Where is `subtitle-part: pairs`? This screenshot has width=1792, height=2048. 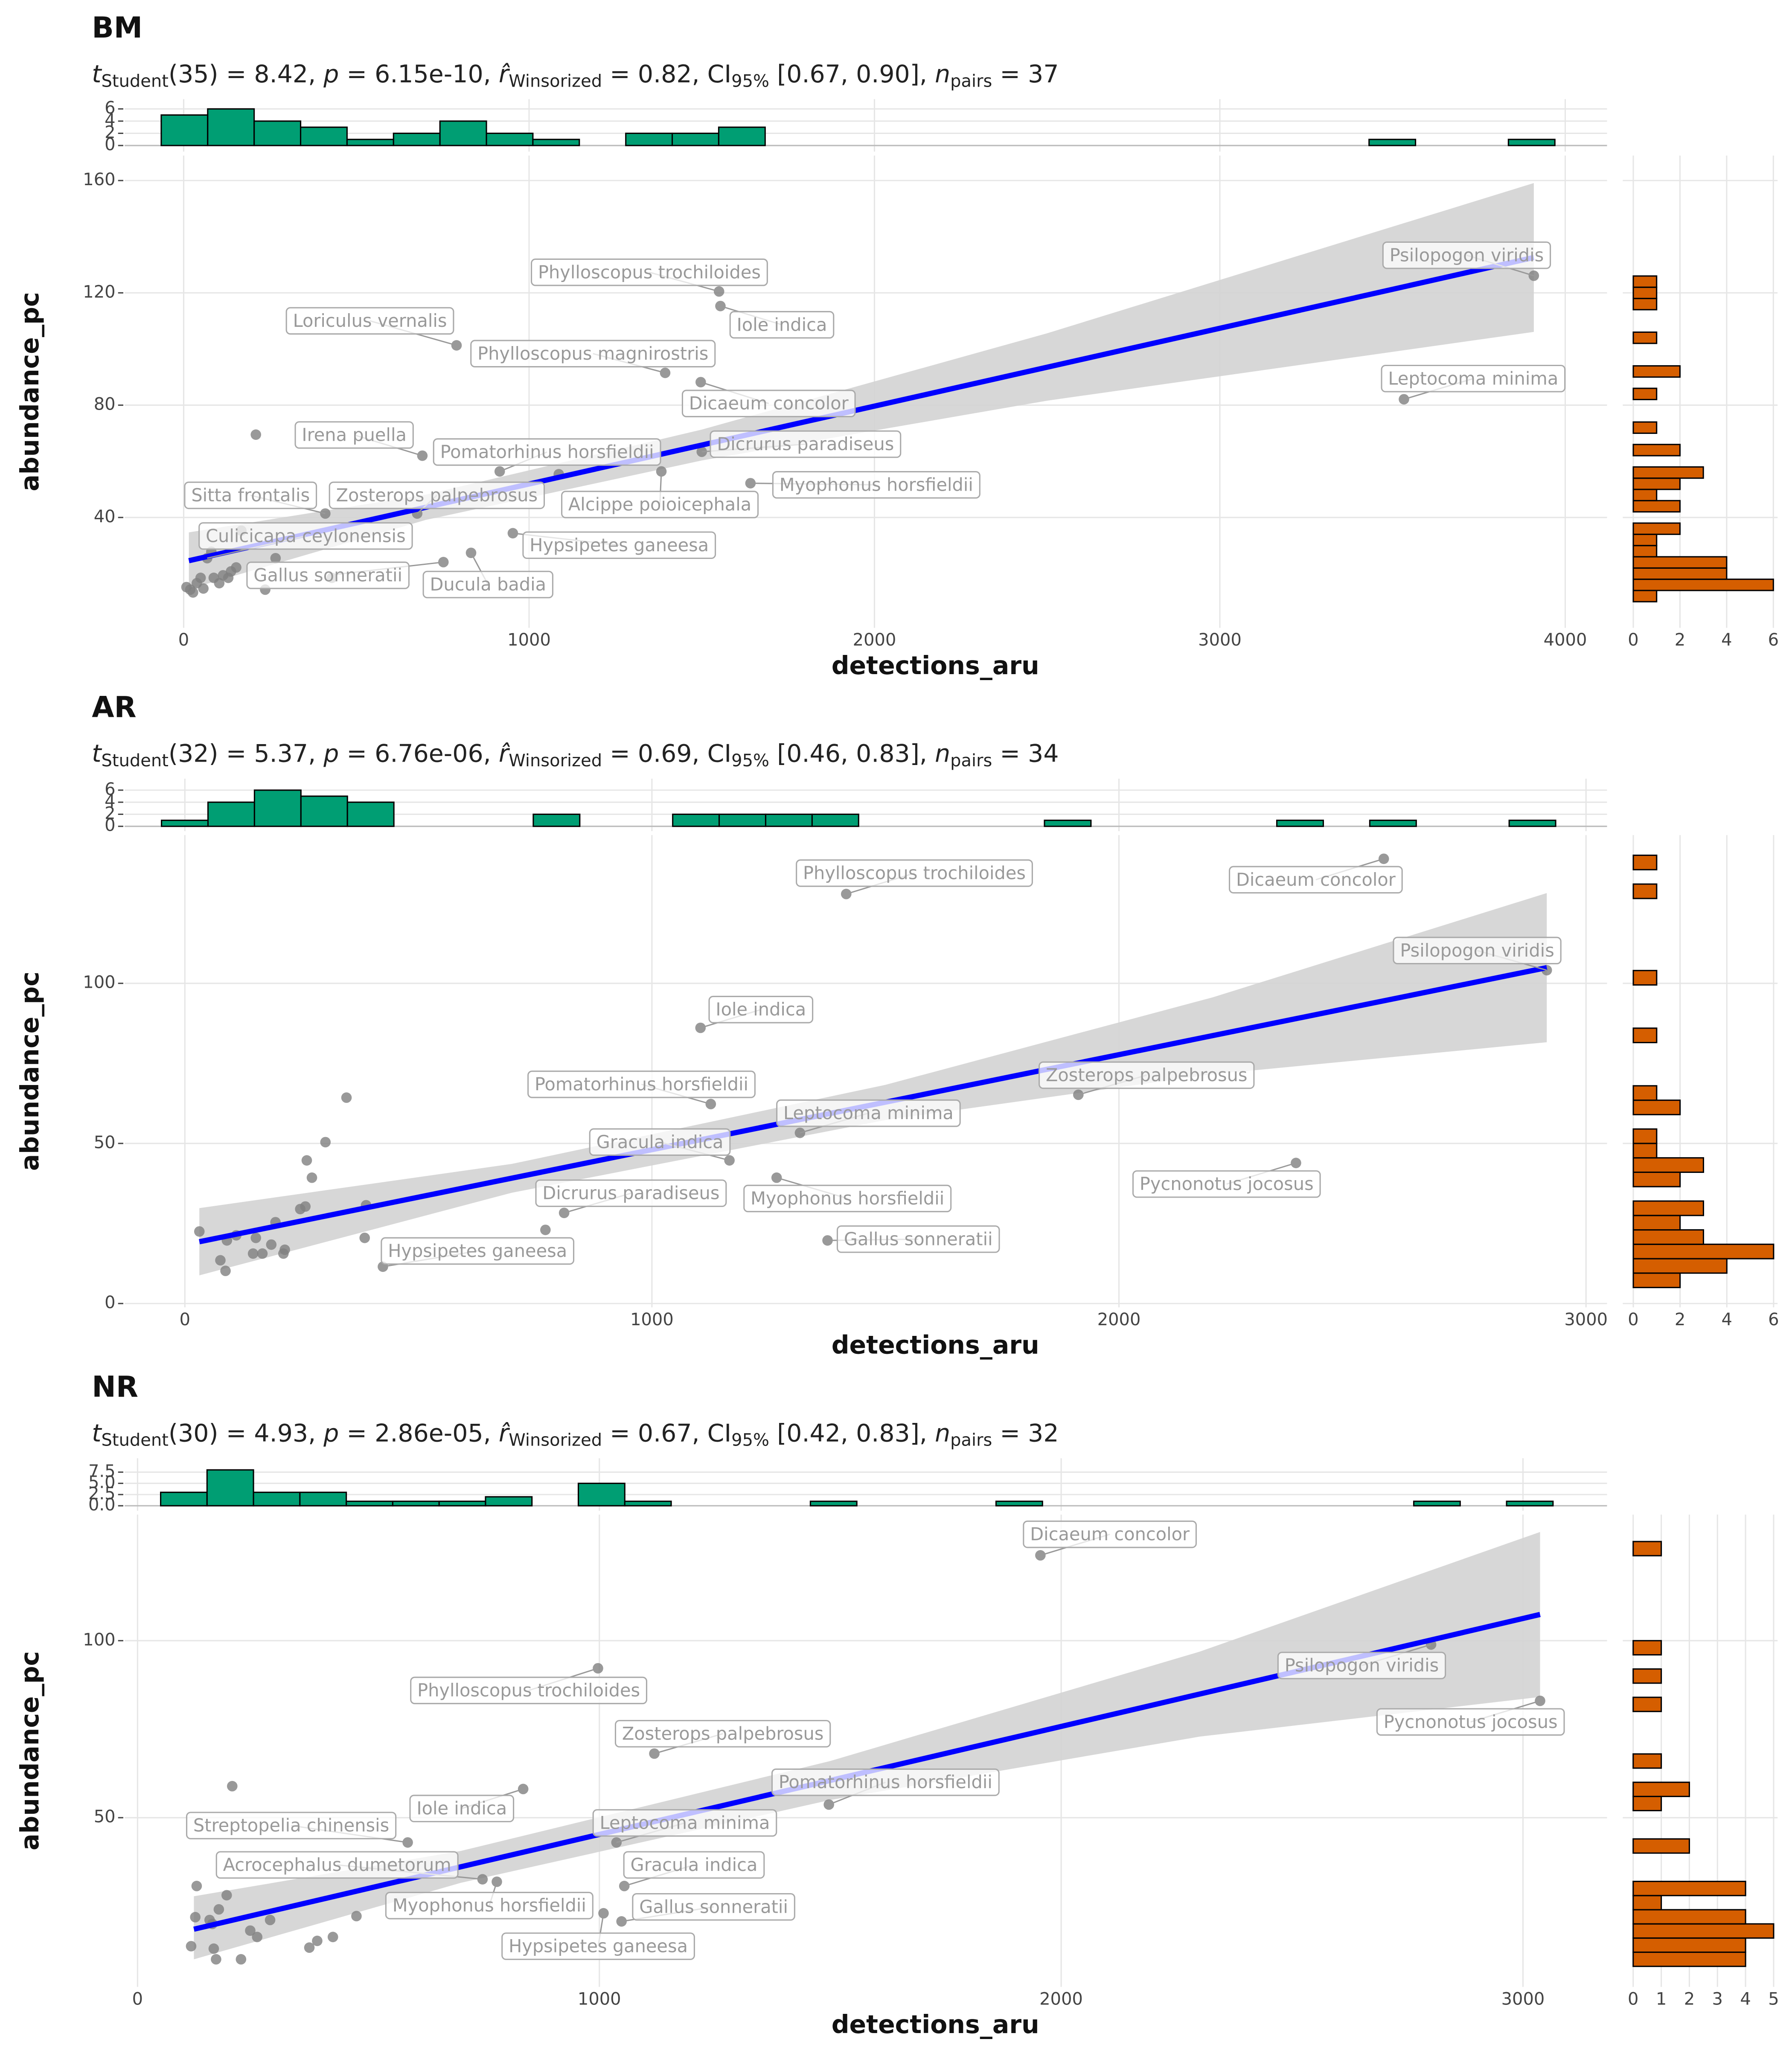 subtitle-part: pairs is located at coordinates (971, 1440).